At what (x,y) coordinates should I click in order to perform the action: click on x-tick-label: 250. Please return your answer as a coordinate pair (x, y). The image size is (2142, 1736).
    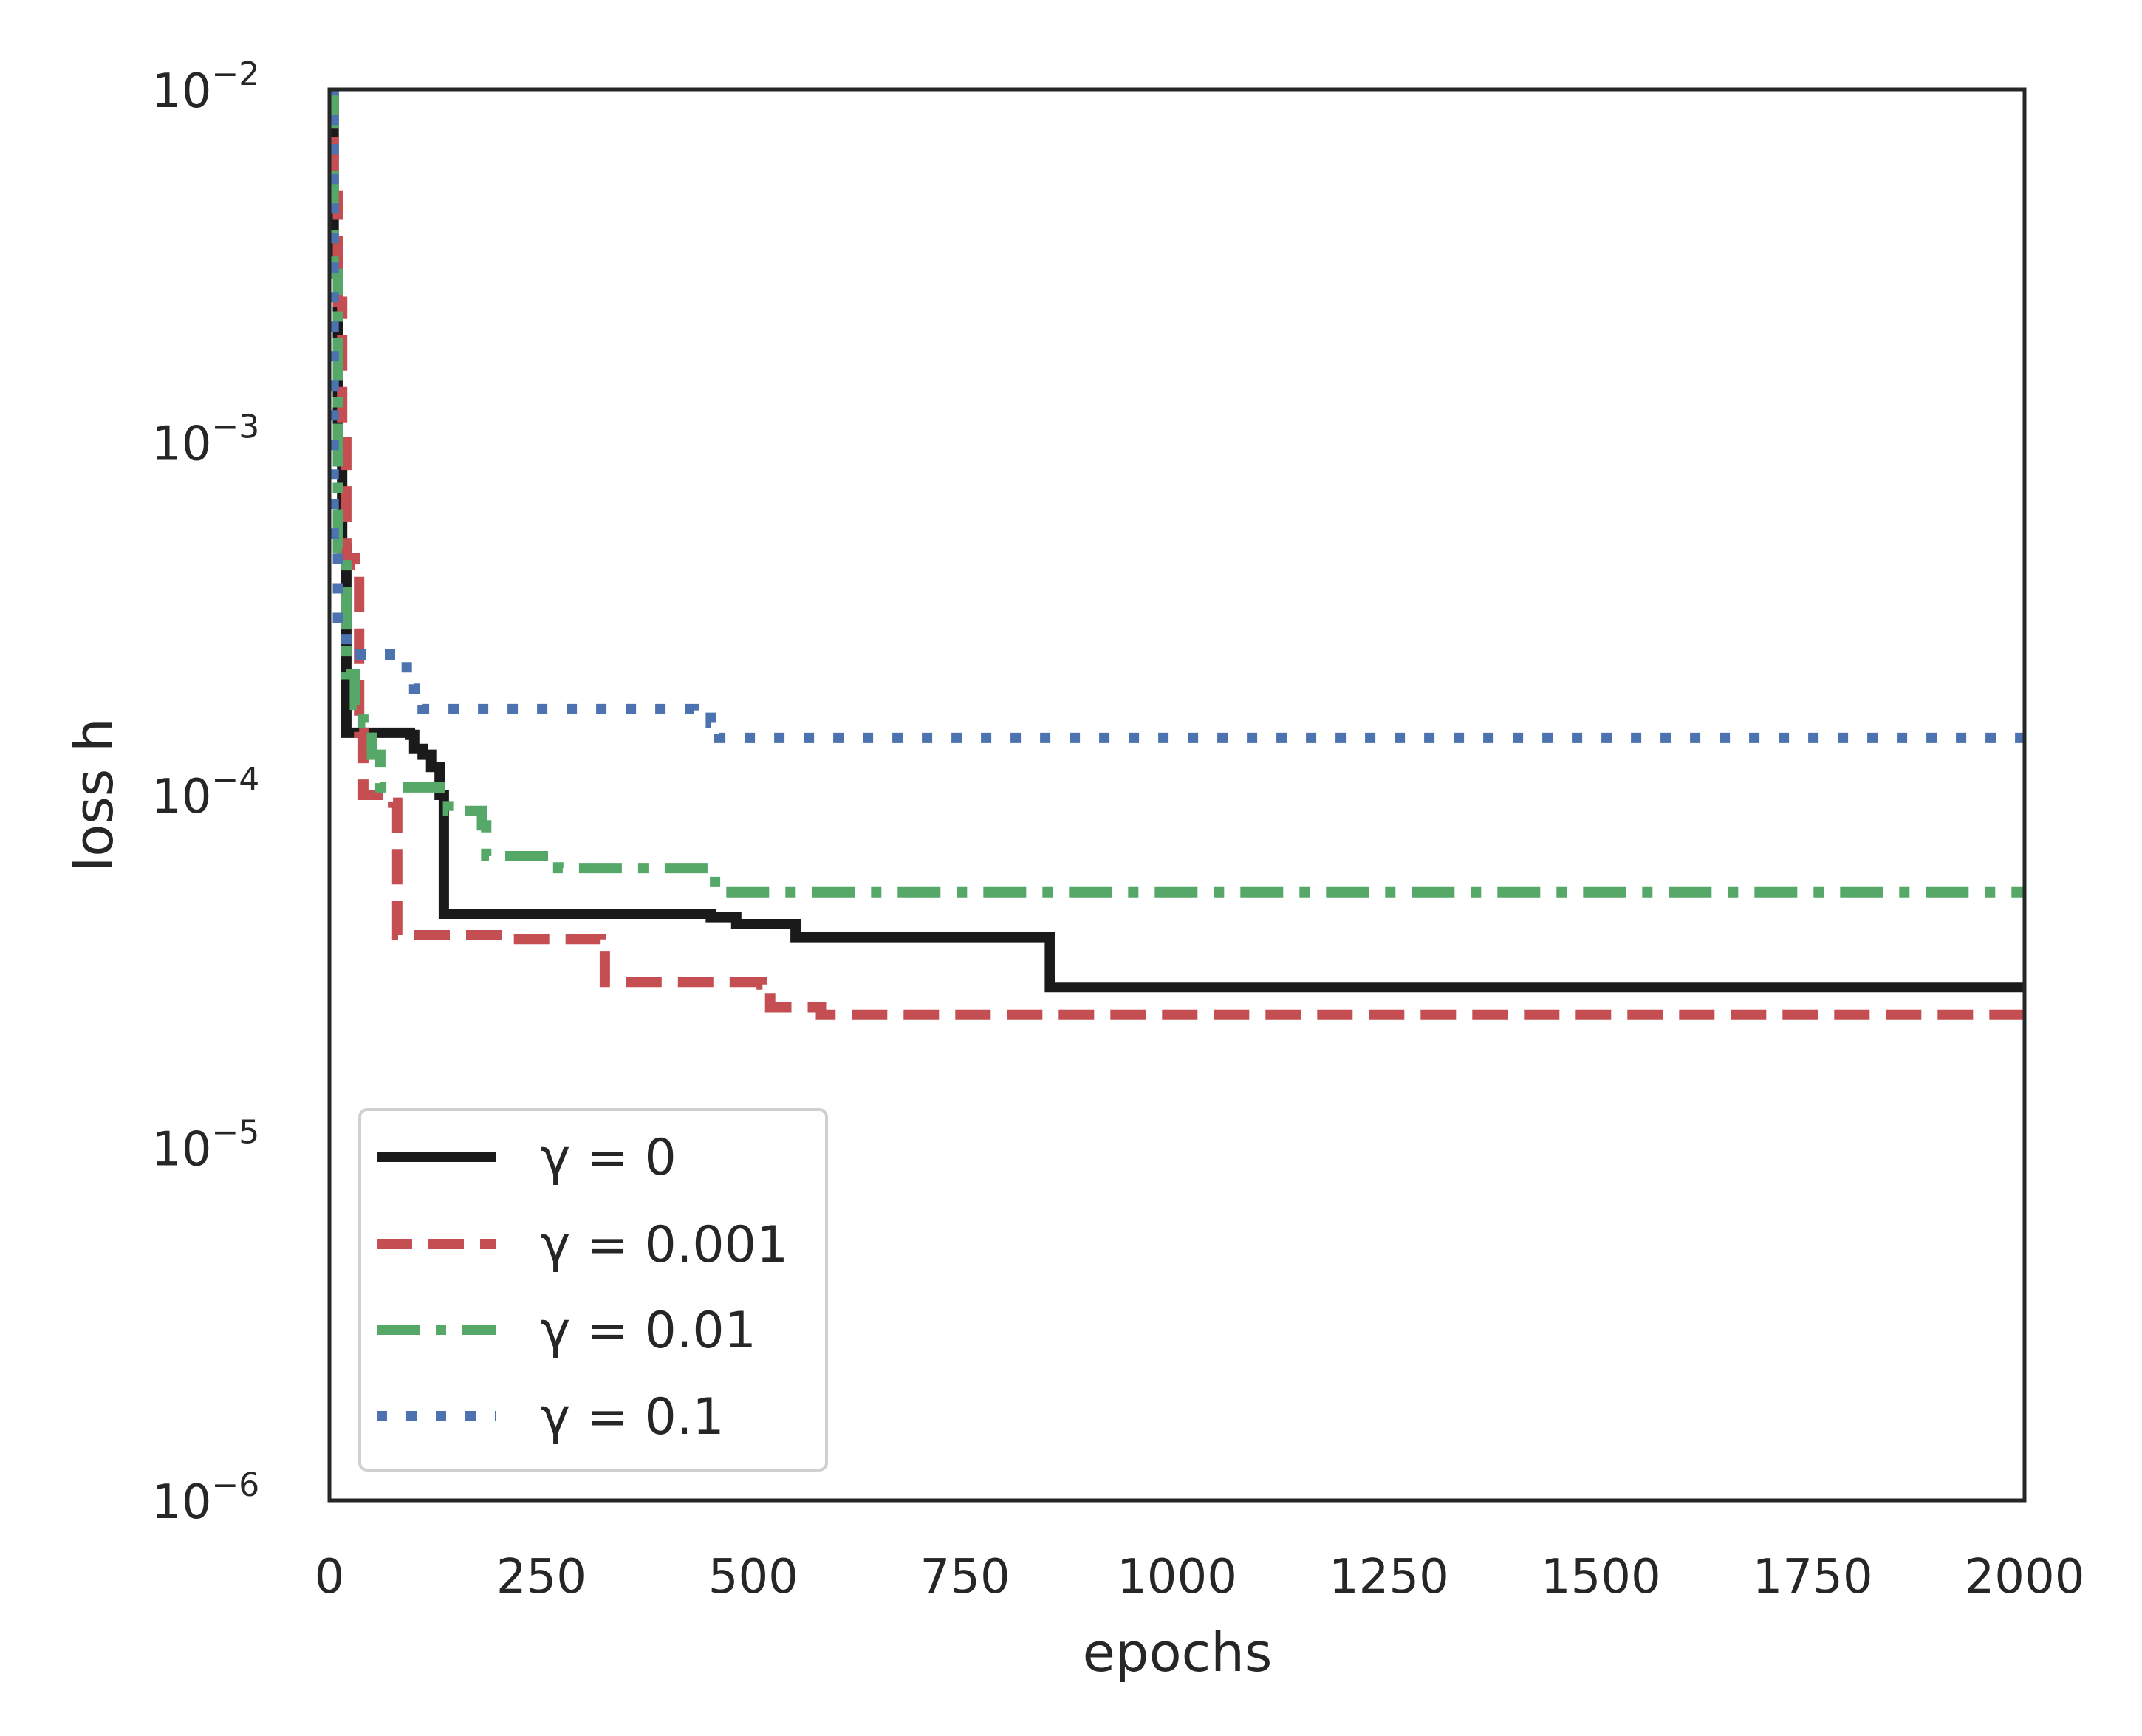
    Looking at the image, I should click on (541, 1577).